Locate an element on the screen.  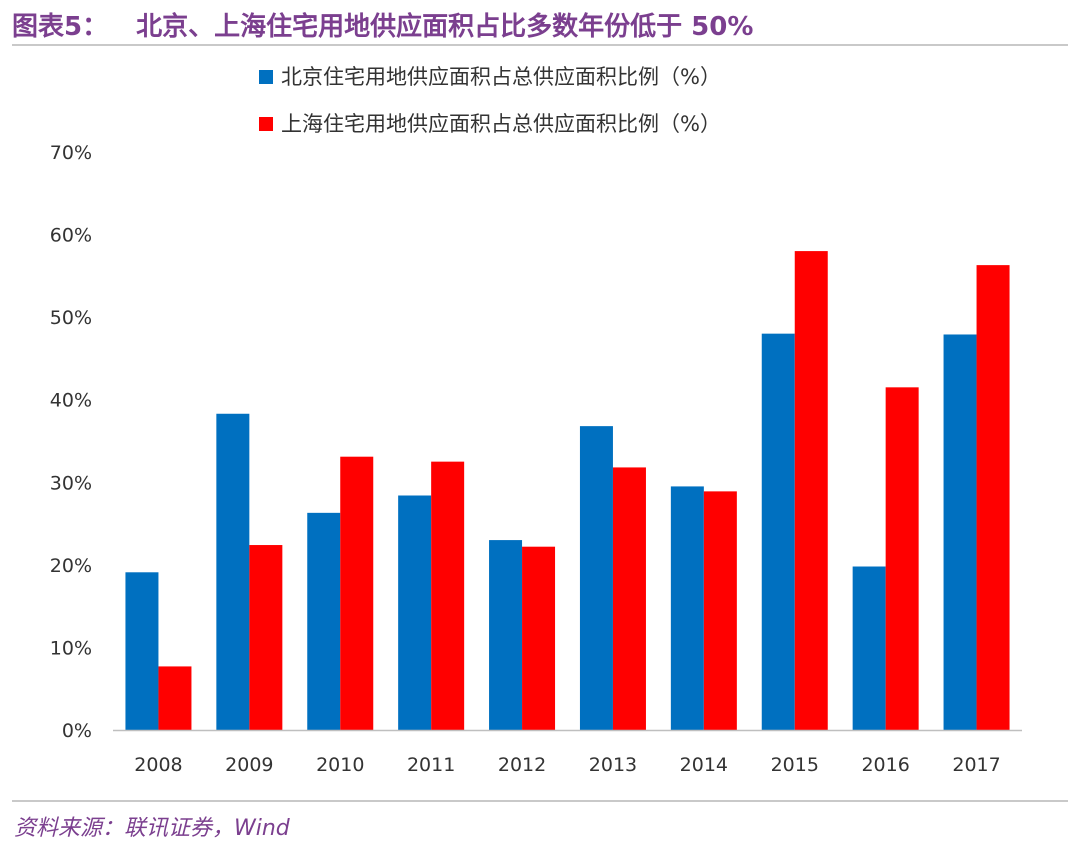
y-tick-label: 70% is located at coordinates (71, 153).